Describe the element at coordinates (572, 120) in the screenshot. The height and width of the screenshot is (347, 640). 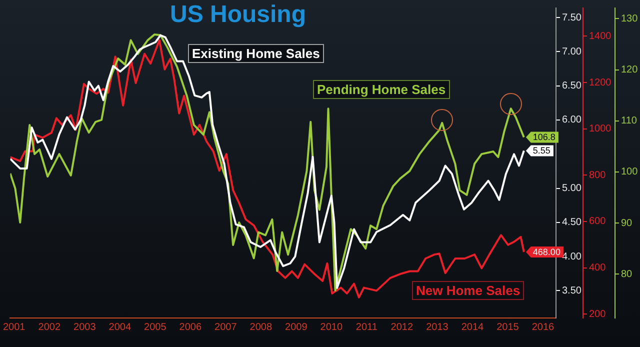
I see `y-tick-label: 6.00` at that location.